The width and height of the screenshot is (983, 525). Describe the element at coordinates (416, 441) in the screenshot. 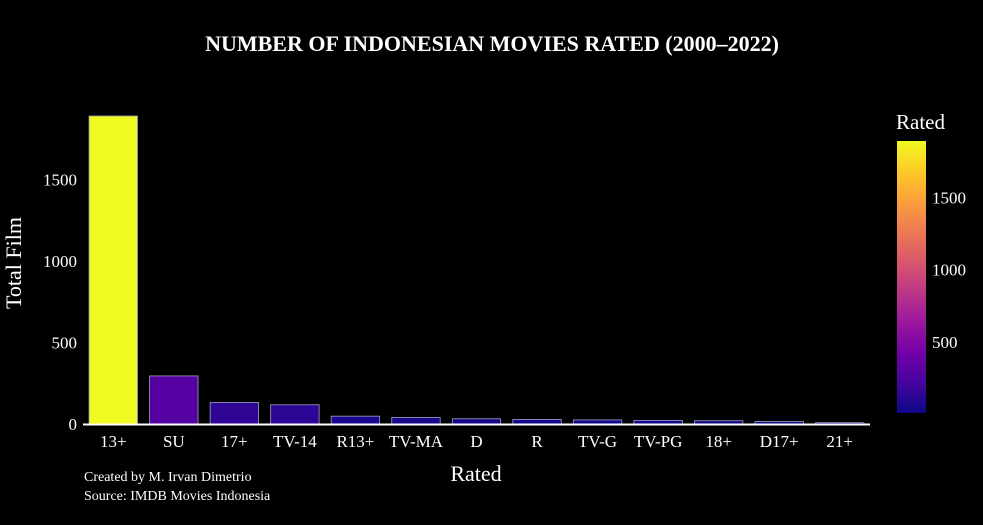

I see `x-tick-label: TV-MA` at that location.